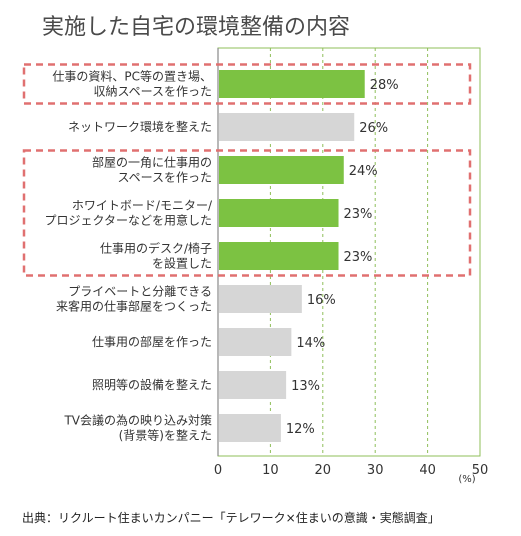  Describe the element at coordinates (351, 470) in the screenshot. I see `x-axis-ticks: 0 10 20 30 40 50` at that location.